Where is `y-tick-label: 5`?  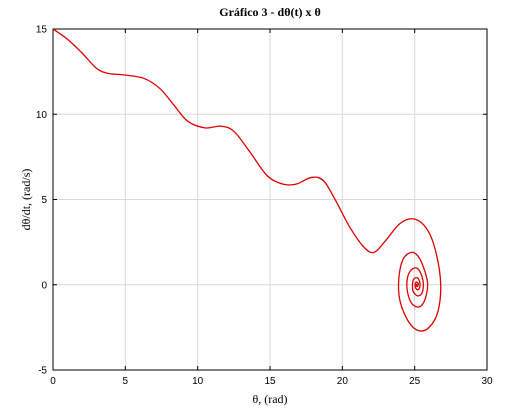 y-tick-label: 5 is located at coordinates (44, 200).